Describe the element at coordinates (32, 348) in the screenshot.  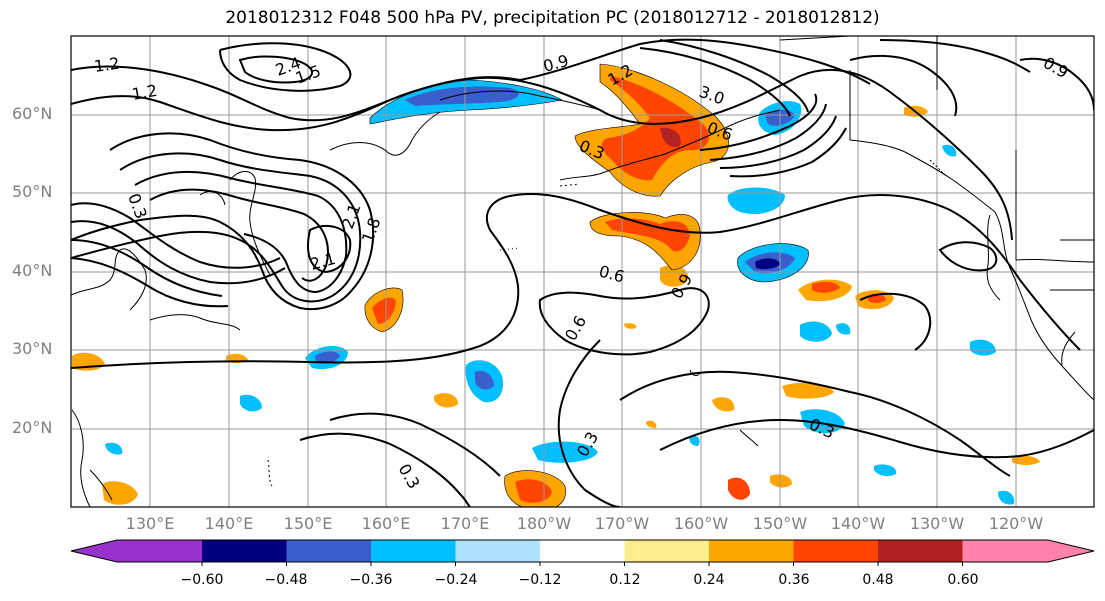
I see `lat-label: 30°N` at that location.